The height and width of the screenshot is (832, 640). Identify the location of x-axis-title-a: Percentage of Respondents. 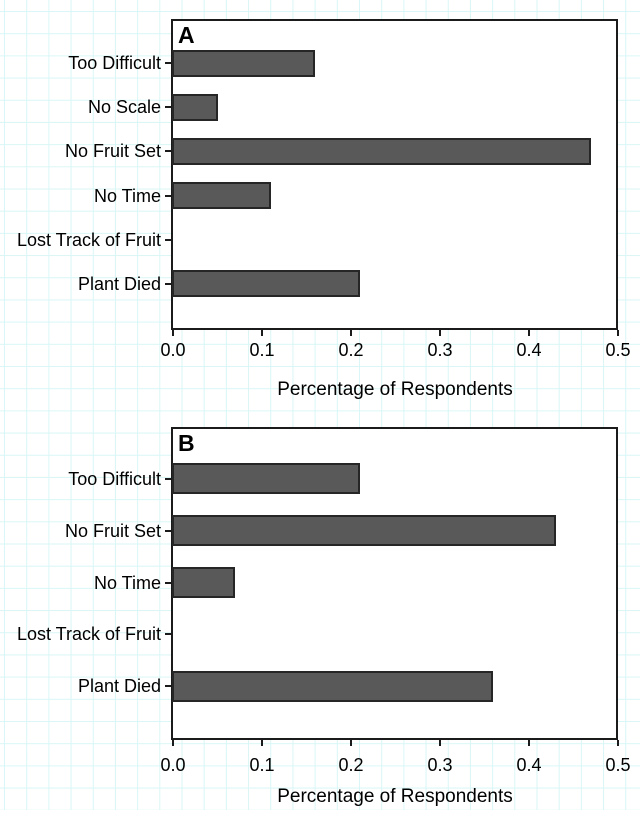
(395, 389).